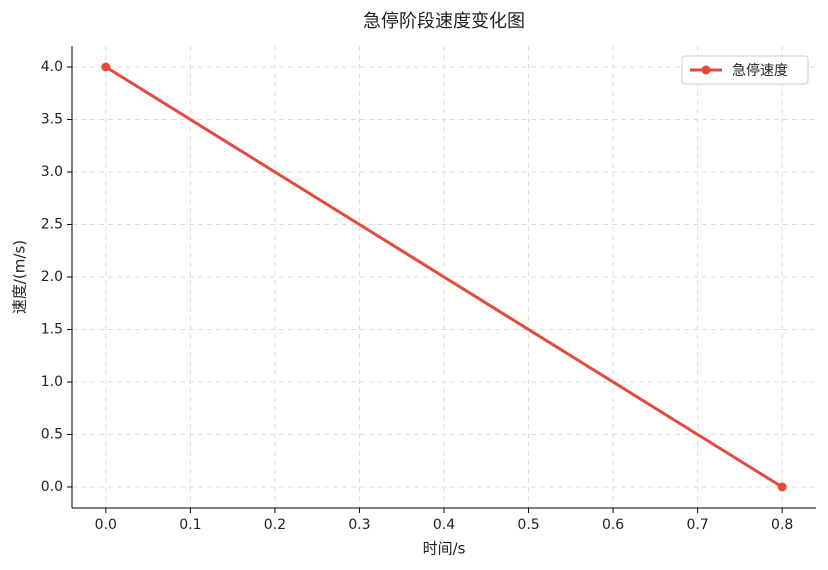  Describe the element at coordinates (444, 21) in the screenshot. I see `chart-title: 急停阶段速度变化图` at that location.